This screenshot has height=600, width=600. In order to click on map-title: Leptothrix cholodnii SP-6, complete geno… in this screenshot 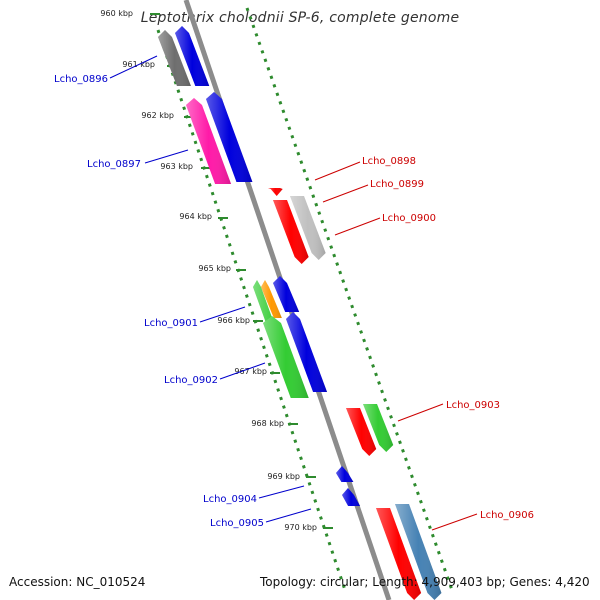, I will do `click(300, 18)`.